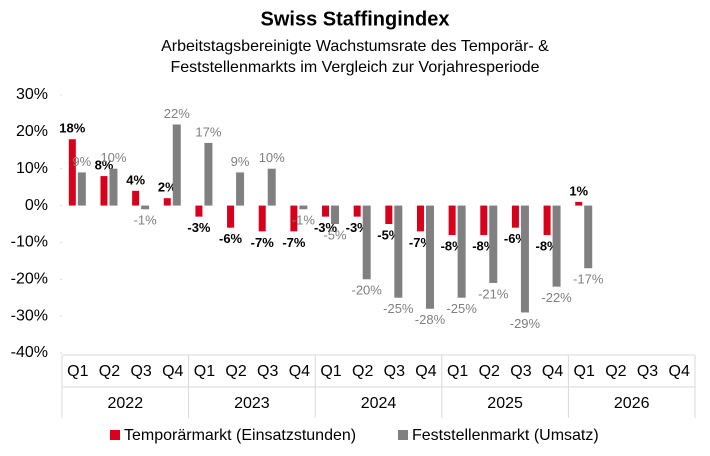  I want to click on data-label: -5%, so click(335, 234).